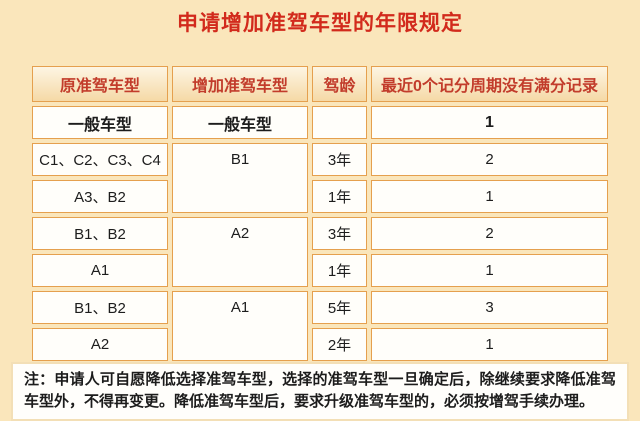  Describe the element at coordinates (240, 178) in the screenshot. I see `cell-added-type: B1` at that location.